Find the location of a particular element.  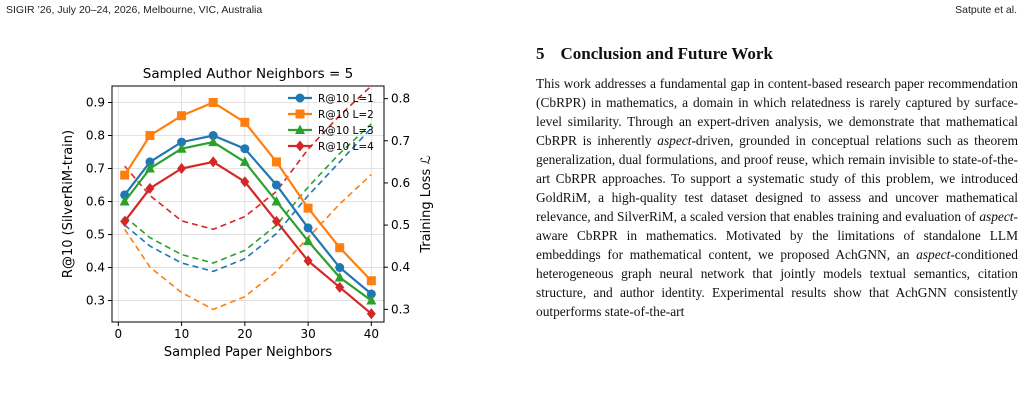

x-tick-label: 40 is located at coordinates (371, 334).